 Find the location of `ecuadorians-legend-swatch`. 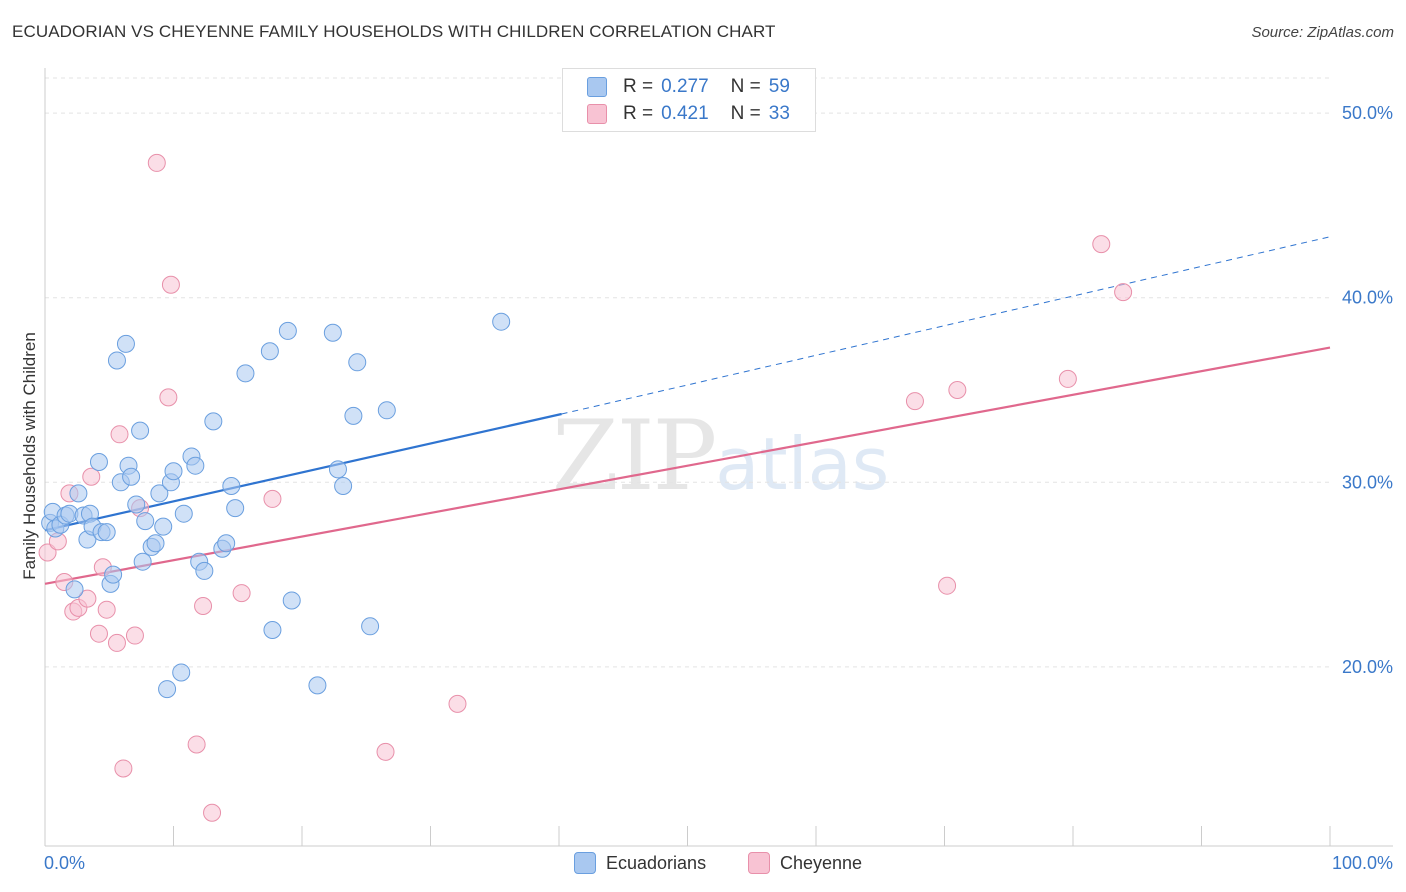

ecuadorians-legend-swatch is located at coordinates (585, 863).